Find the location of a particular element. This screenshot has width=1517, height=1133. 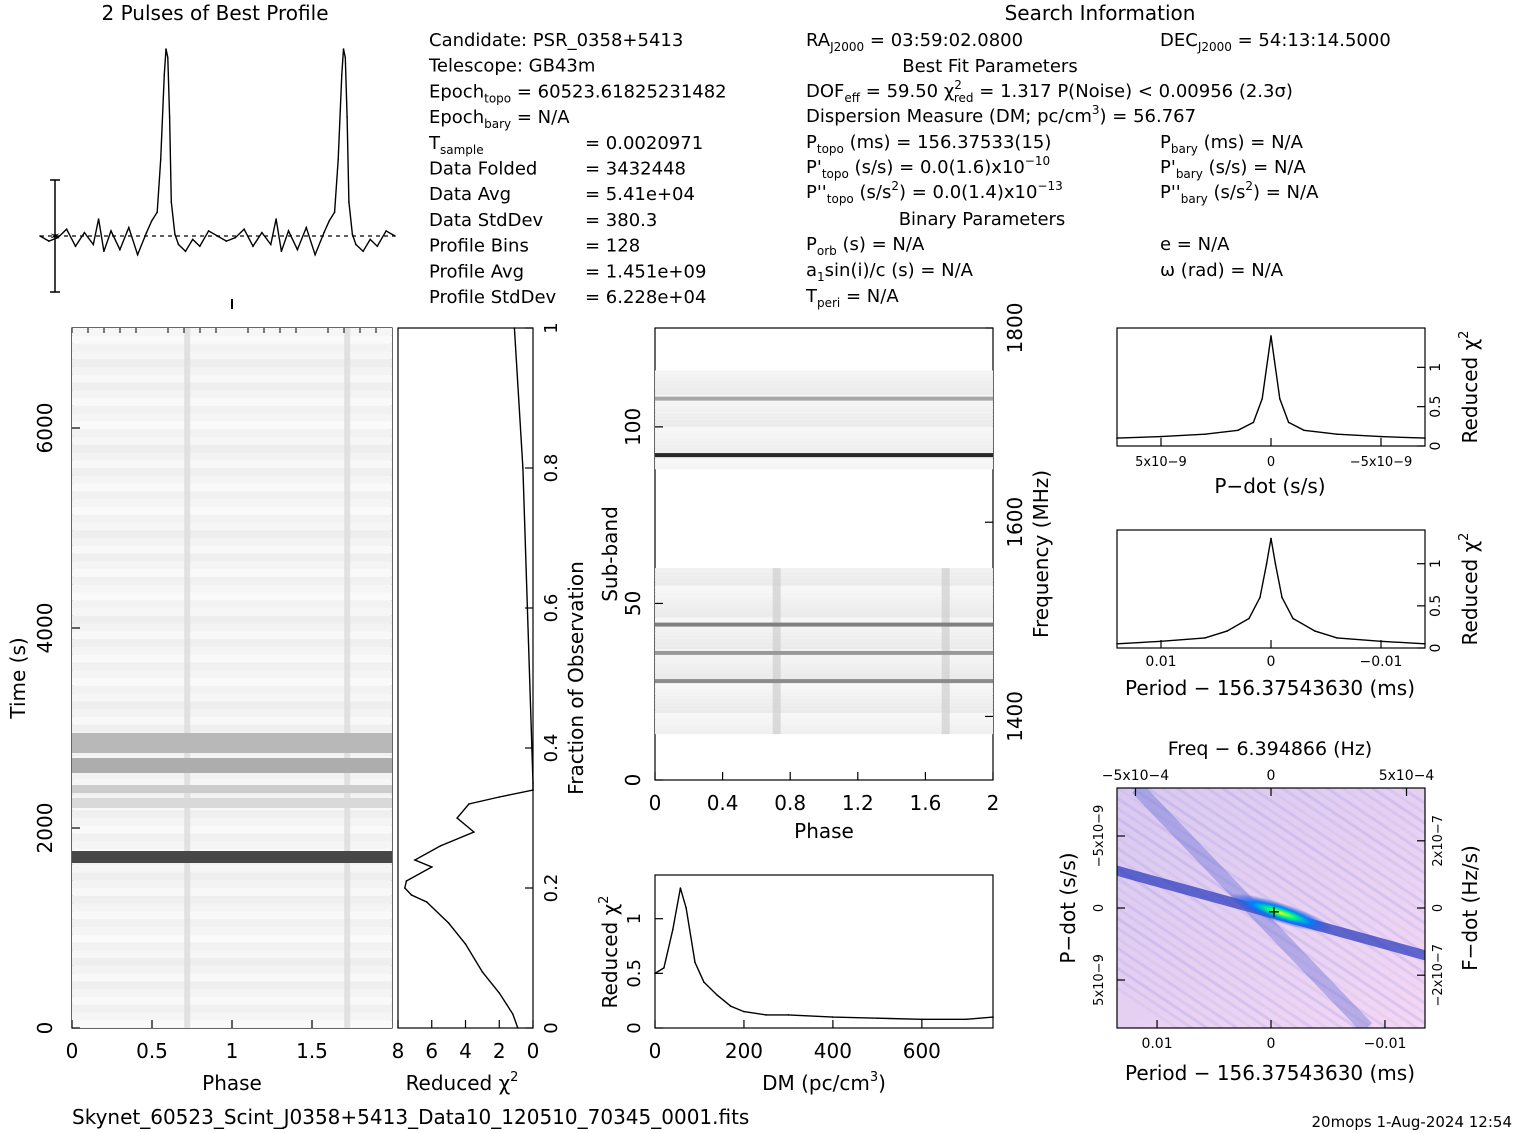

profile-plot: ✶ is located at coordinates (217, 178).